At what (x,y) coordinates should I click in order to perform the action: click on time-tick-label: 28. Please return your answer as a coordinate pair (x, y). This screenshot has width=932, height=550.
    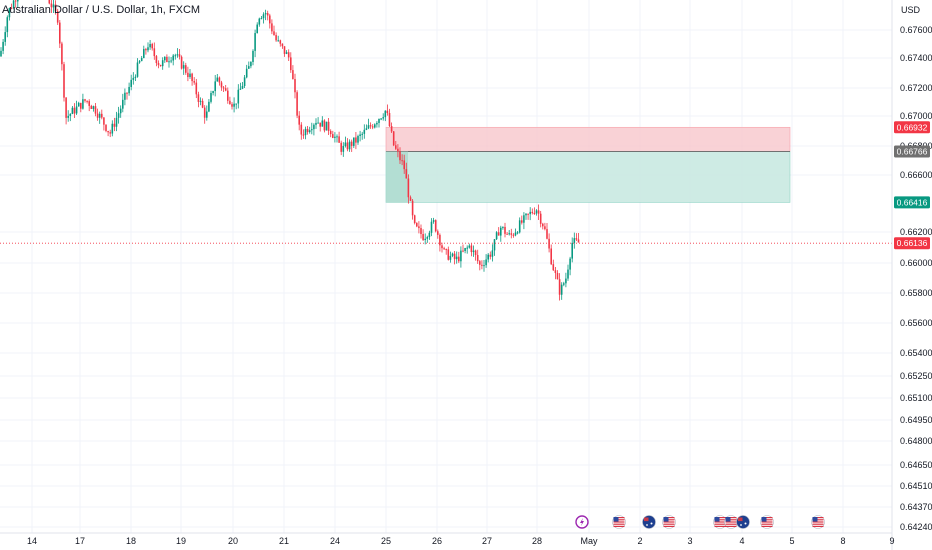
    Looking at the image, I should click on (537, 541).